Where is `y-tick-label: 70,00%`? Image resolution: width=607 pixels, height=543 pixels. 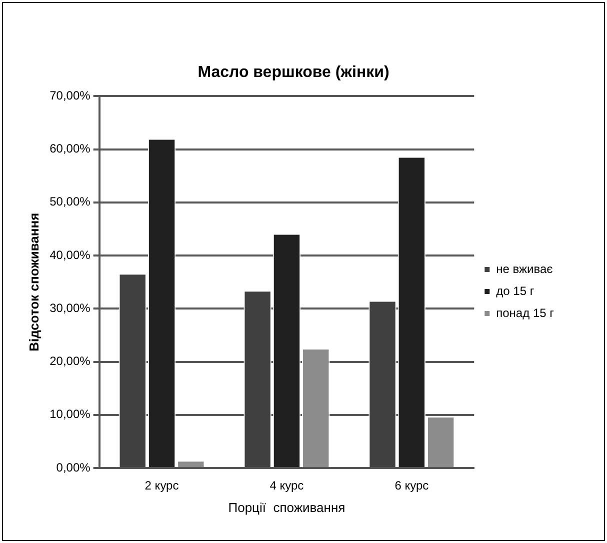 y-tick-label: 70,00% is located at coordinates (70, 95).